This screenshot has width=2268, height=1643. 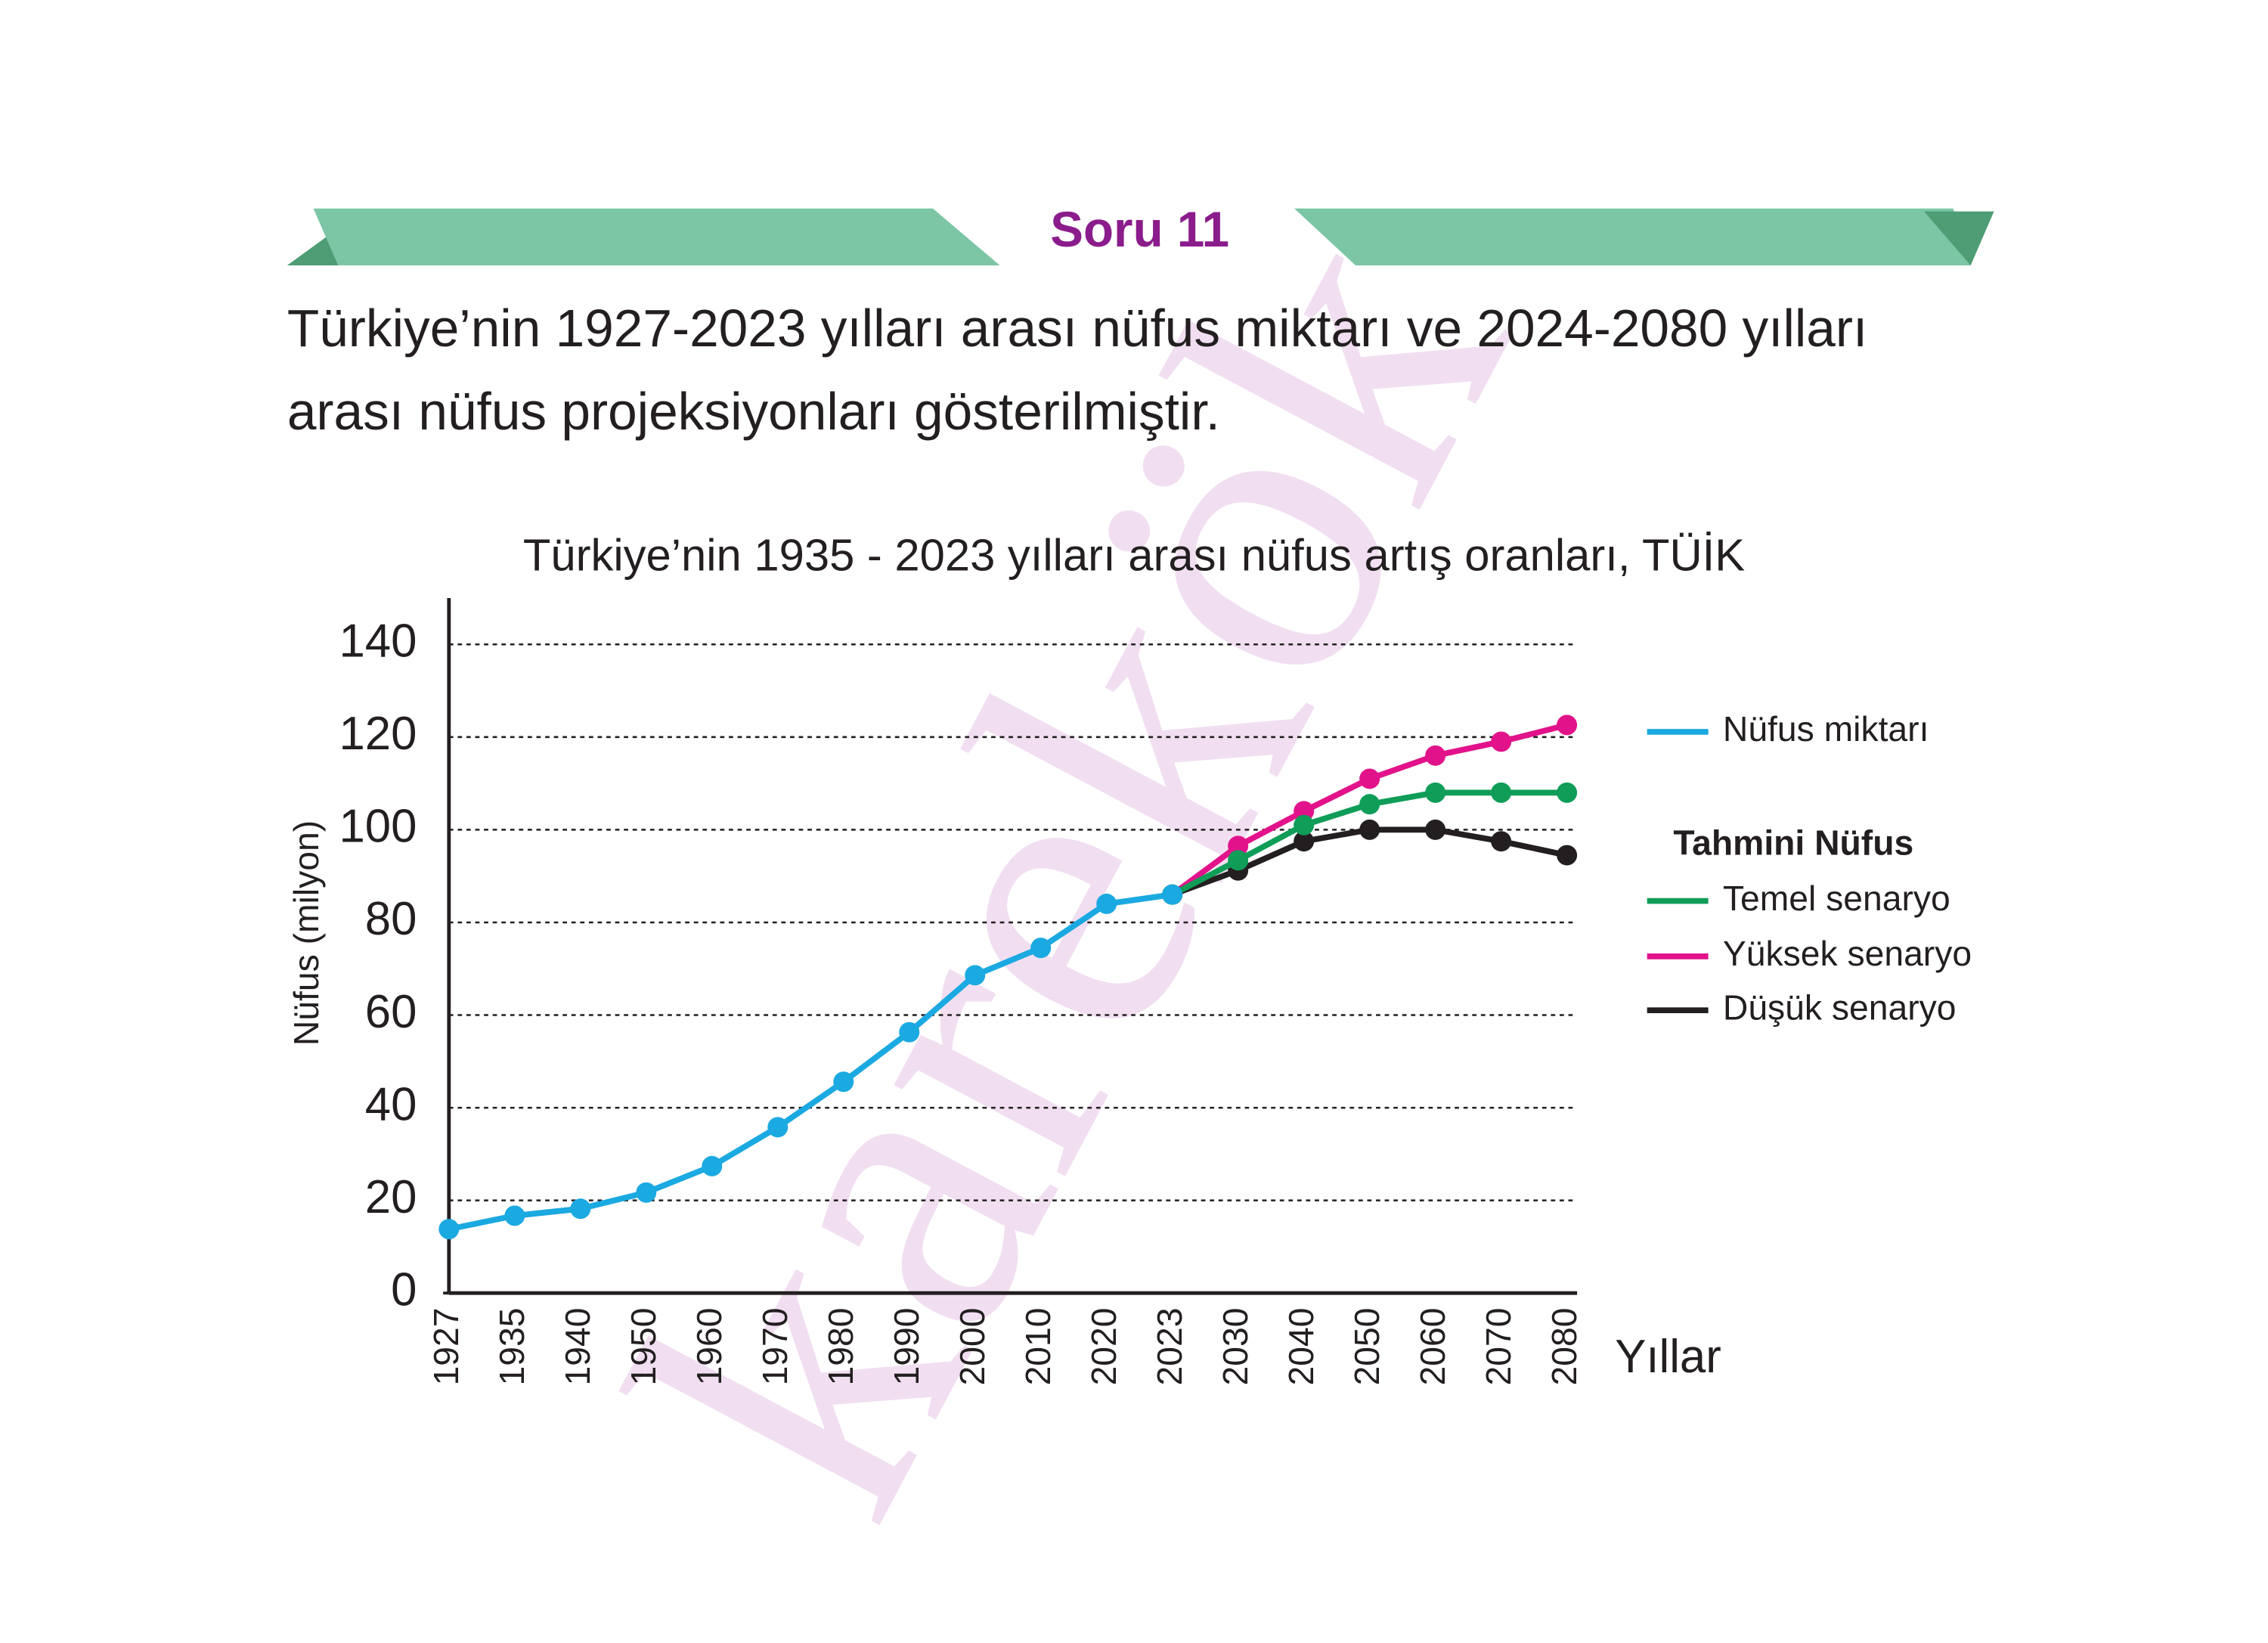 I want to click on y-tick-label: 120, so click(x=378, y=734).